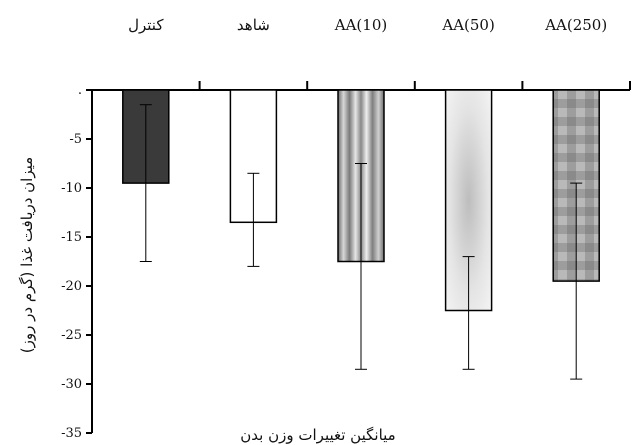 The height and width of the screenshot is (445, 638). What do you see at coordinates (317, 435) in the screenshot?
I see `x-axis-title: میانگین تغییرات وزن بدن` at bounding box center [317, 435].